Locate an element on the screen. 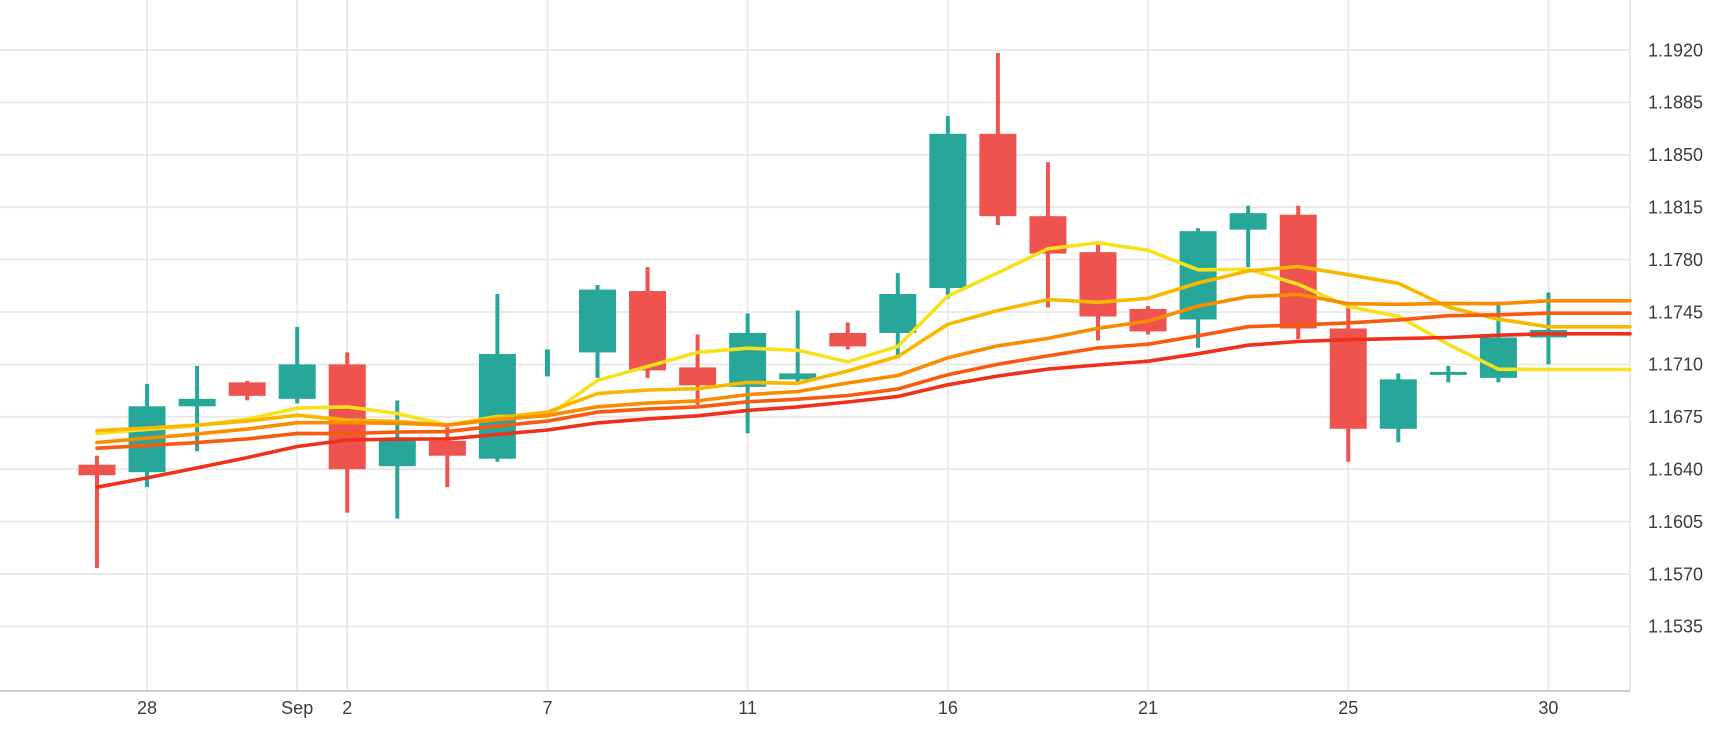  x-axis-tick-label: 21 is located at coordinates (1148, 708).